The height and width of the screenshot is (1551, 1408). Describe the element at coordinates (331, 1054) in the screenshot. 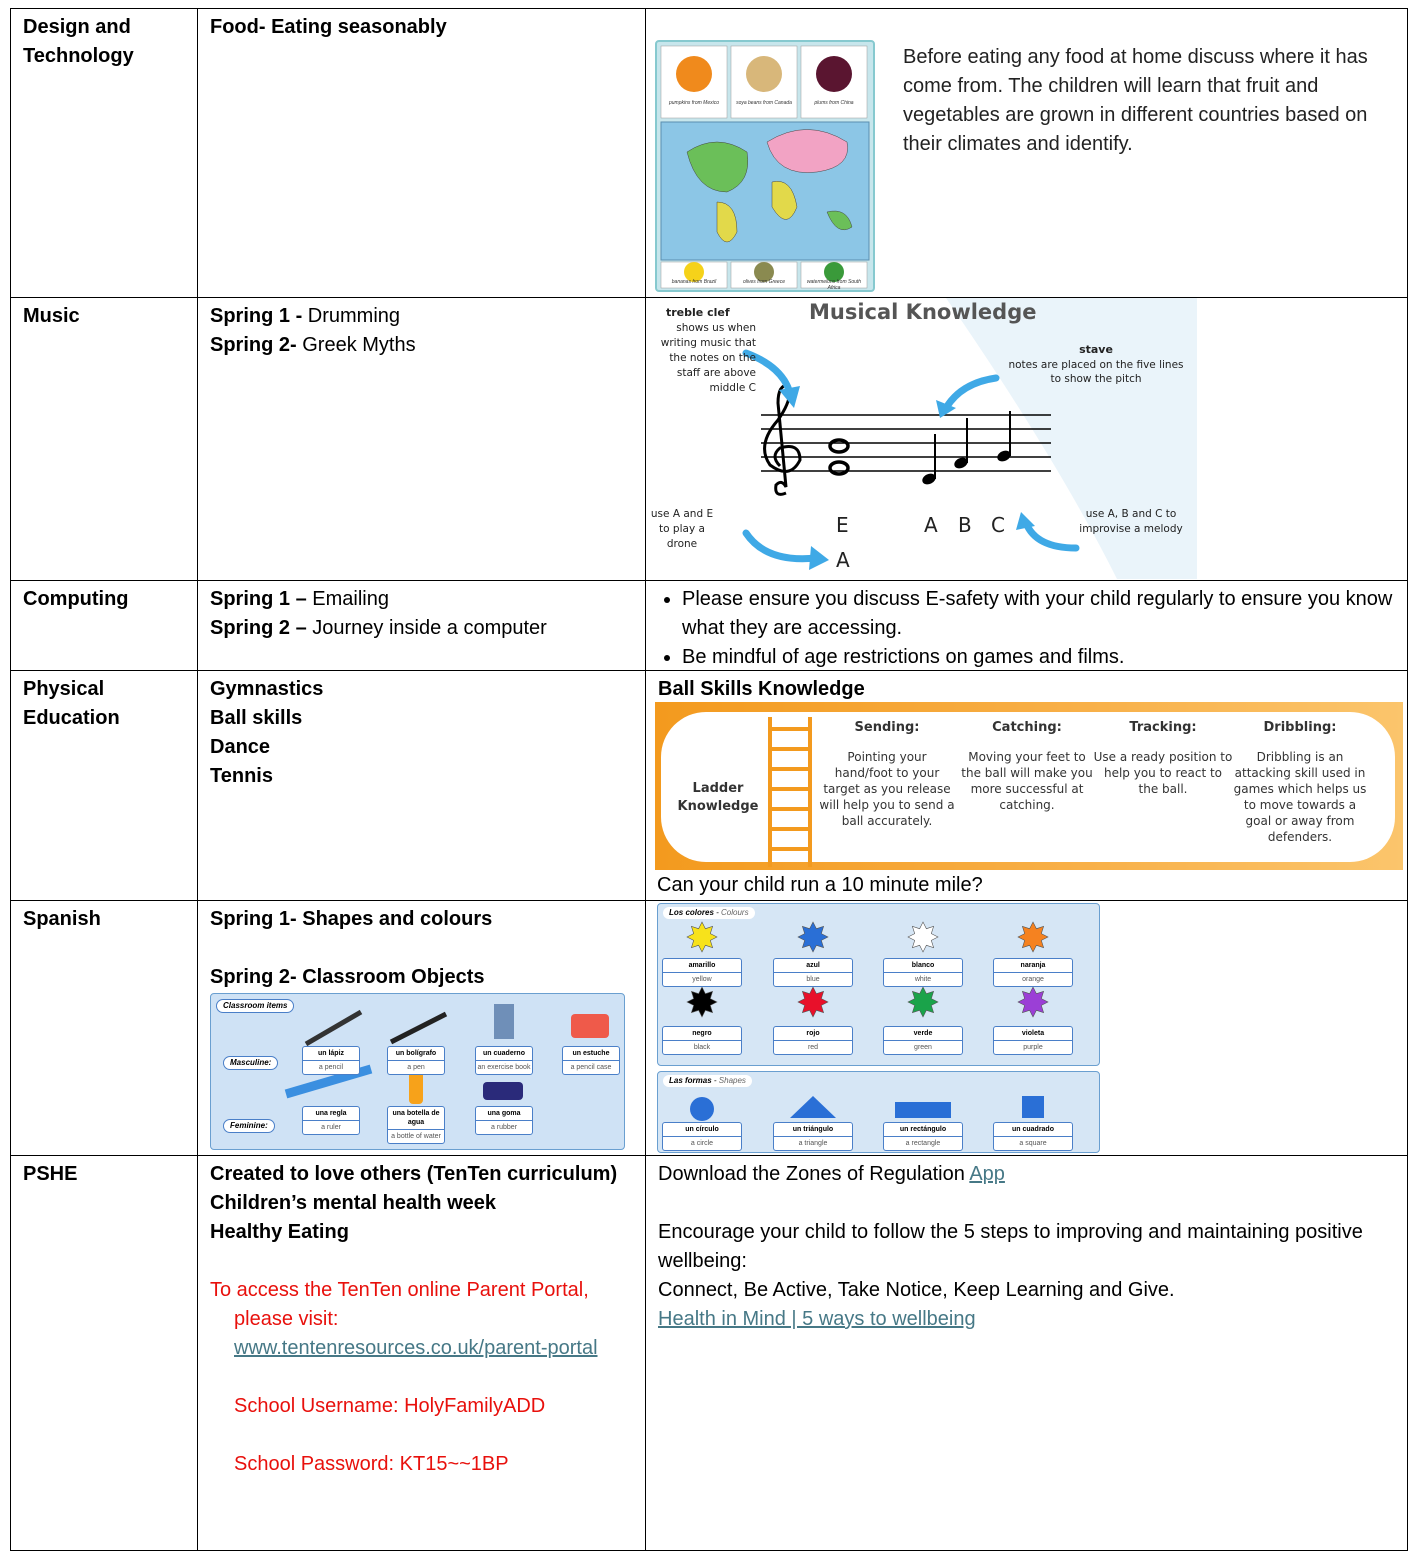

I see `spanish-word: un lápiz` at that location.